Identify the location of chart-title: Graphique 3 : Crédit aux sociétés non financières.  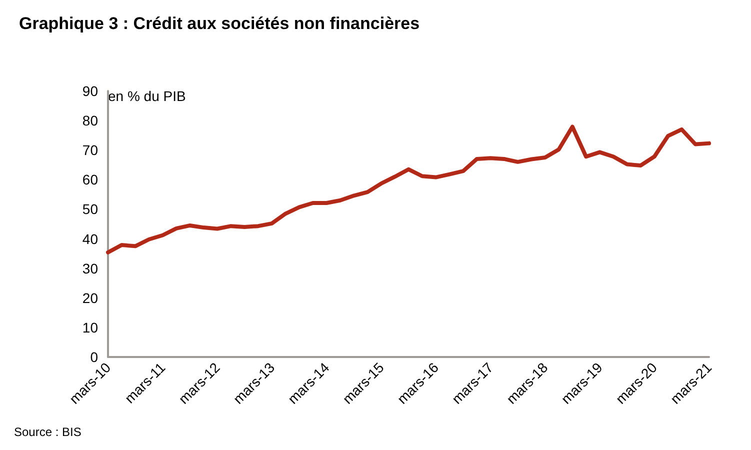
(219, 23).